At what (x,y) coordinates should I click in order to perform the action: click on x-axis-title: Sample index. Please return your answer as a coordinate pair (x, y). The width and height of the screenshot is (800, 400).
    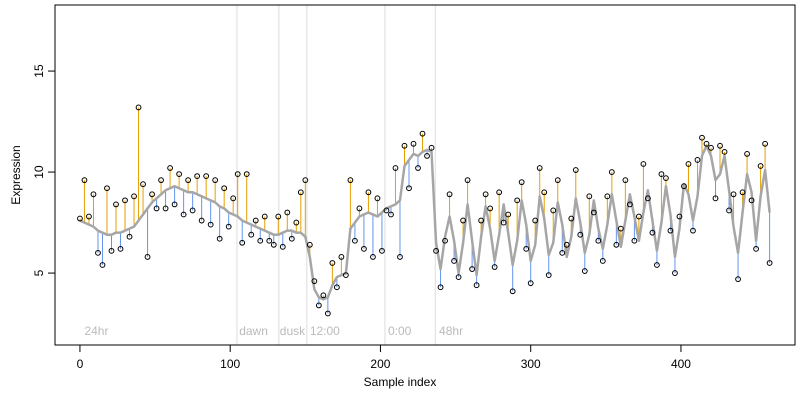
    Looking at the image, I should click on (400, 382).